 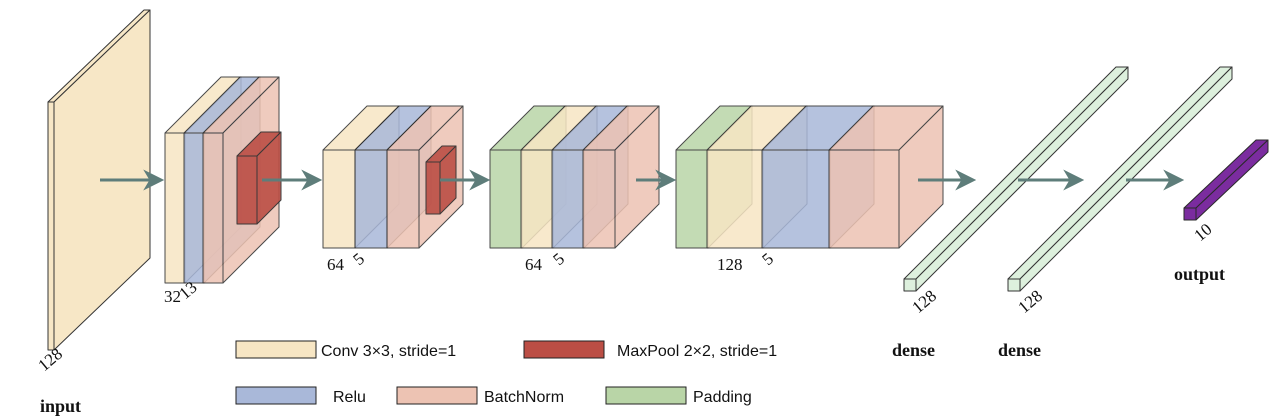 What do you see at coordinates (1202, 232) in the screenshot?
I see `output-dim-label: 10` at bounding box center [1202, 232].